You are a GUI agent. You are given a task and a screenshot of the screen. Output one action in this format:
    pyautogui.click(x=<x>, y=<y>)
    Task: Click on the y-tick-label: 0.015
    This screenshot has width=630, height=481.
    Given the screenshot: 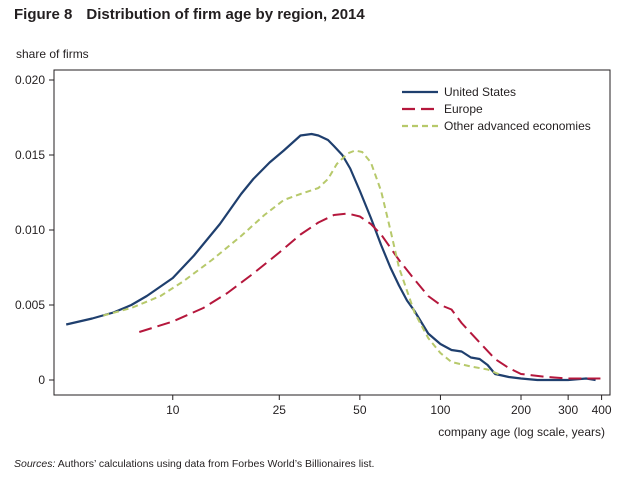 What is the action you would take?
    pyautogui.click(x=30, y=155)
    